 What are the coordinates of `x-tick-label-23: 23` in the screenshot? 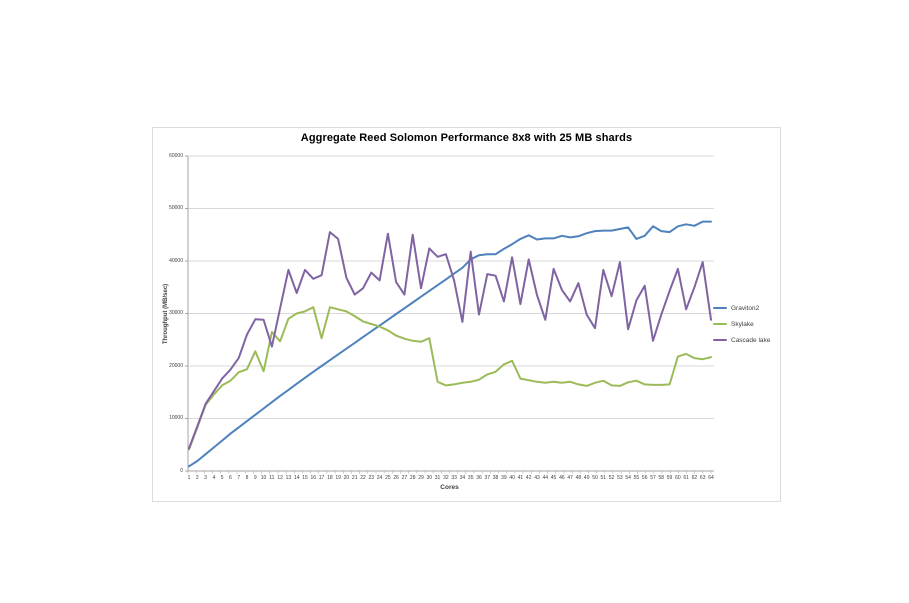 It's located at (371, 478).